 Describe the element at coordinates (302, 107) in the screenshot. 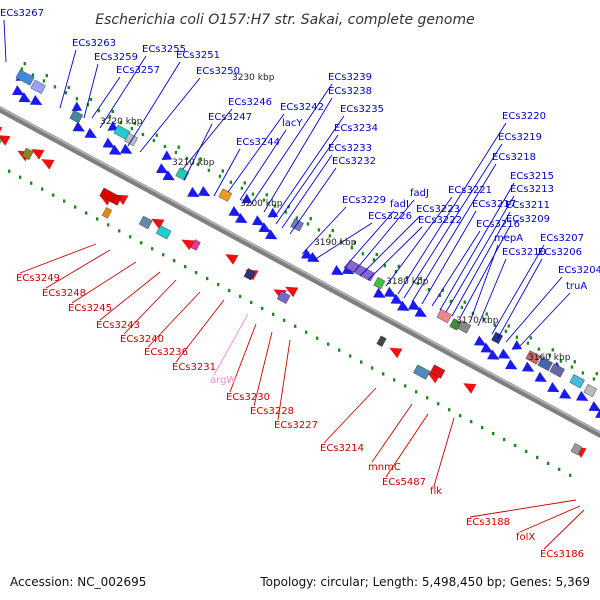

I see `gene-label: ECs3242` at that location.